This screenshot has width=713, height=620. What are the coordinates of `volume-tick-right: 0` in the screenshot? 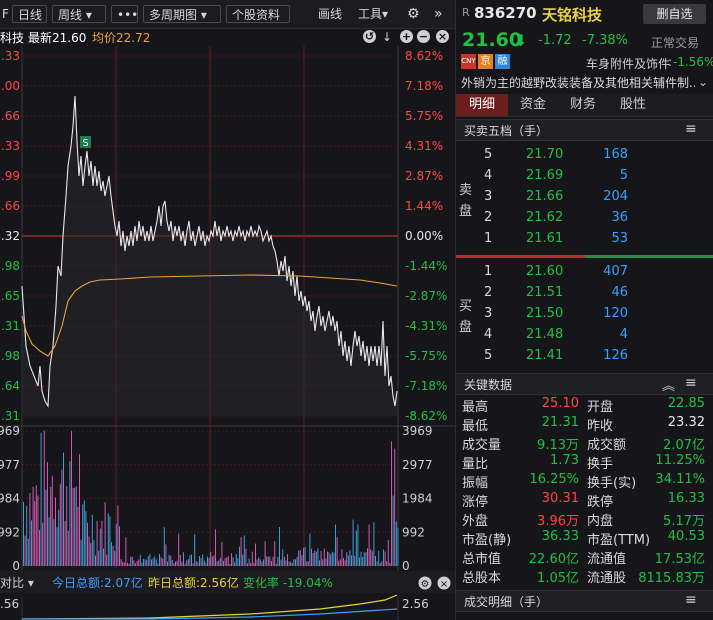 It's located at (406, 566).